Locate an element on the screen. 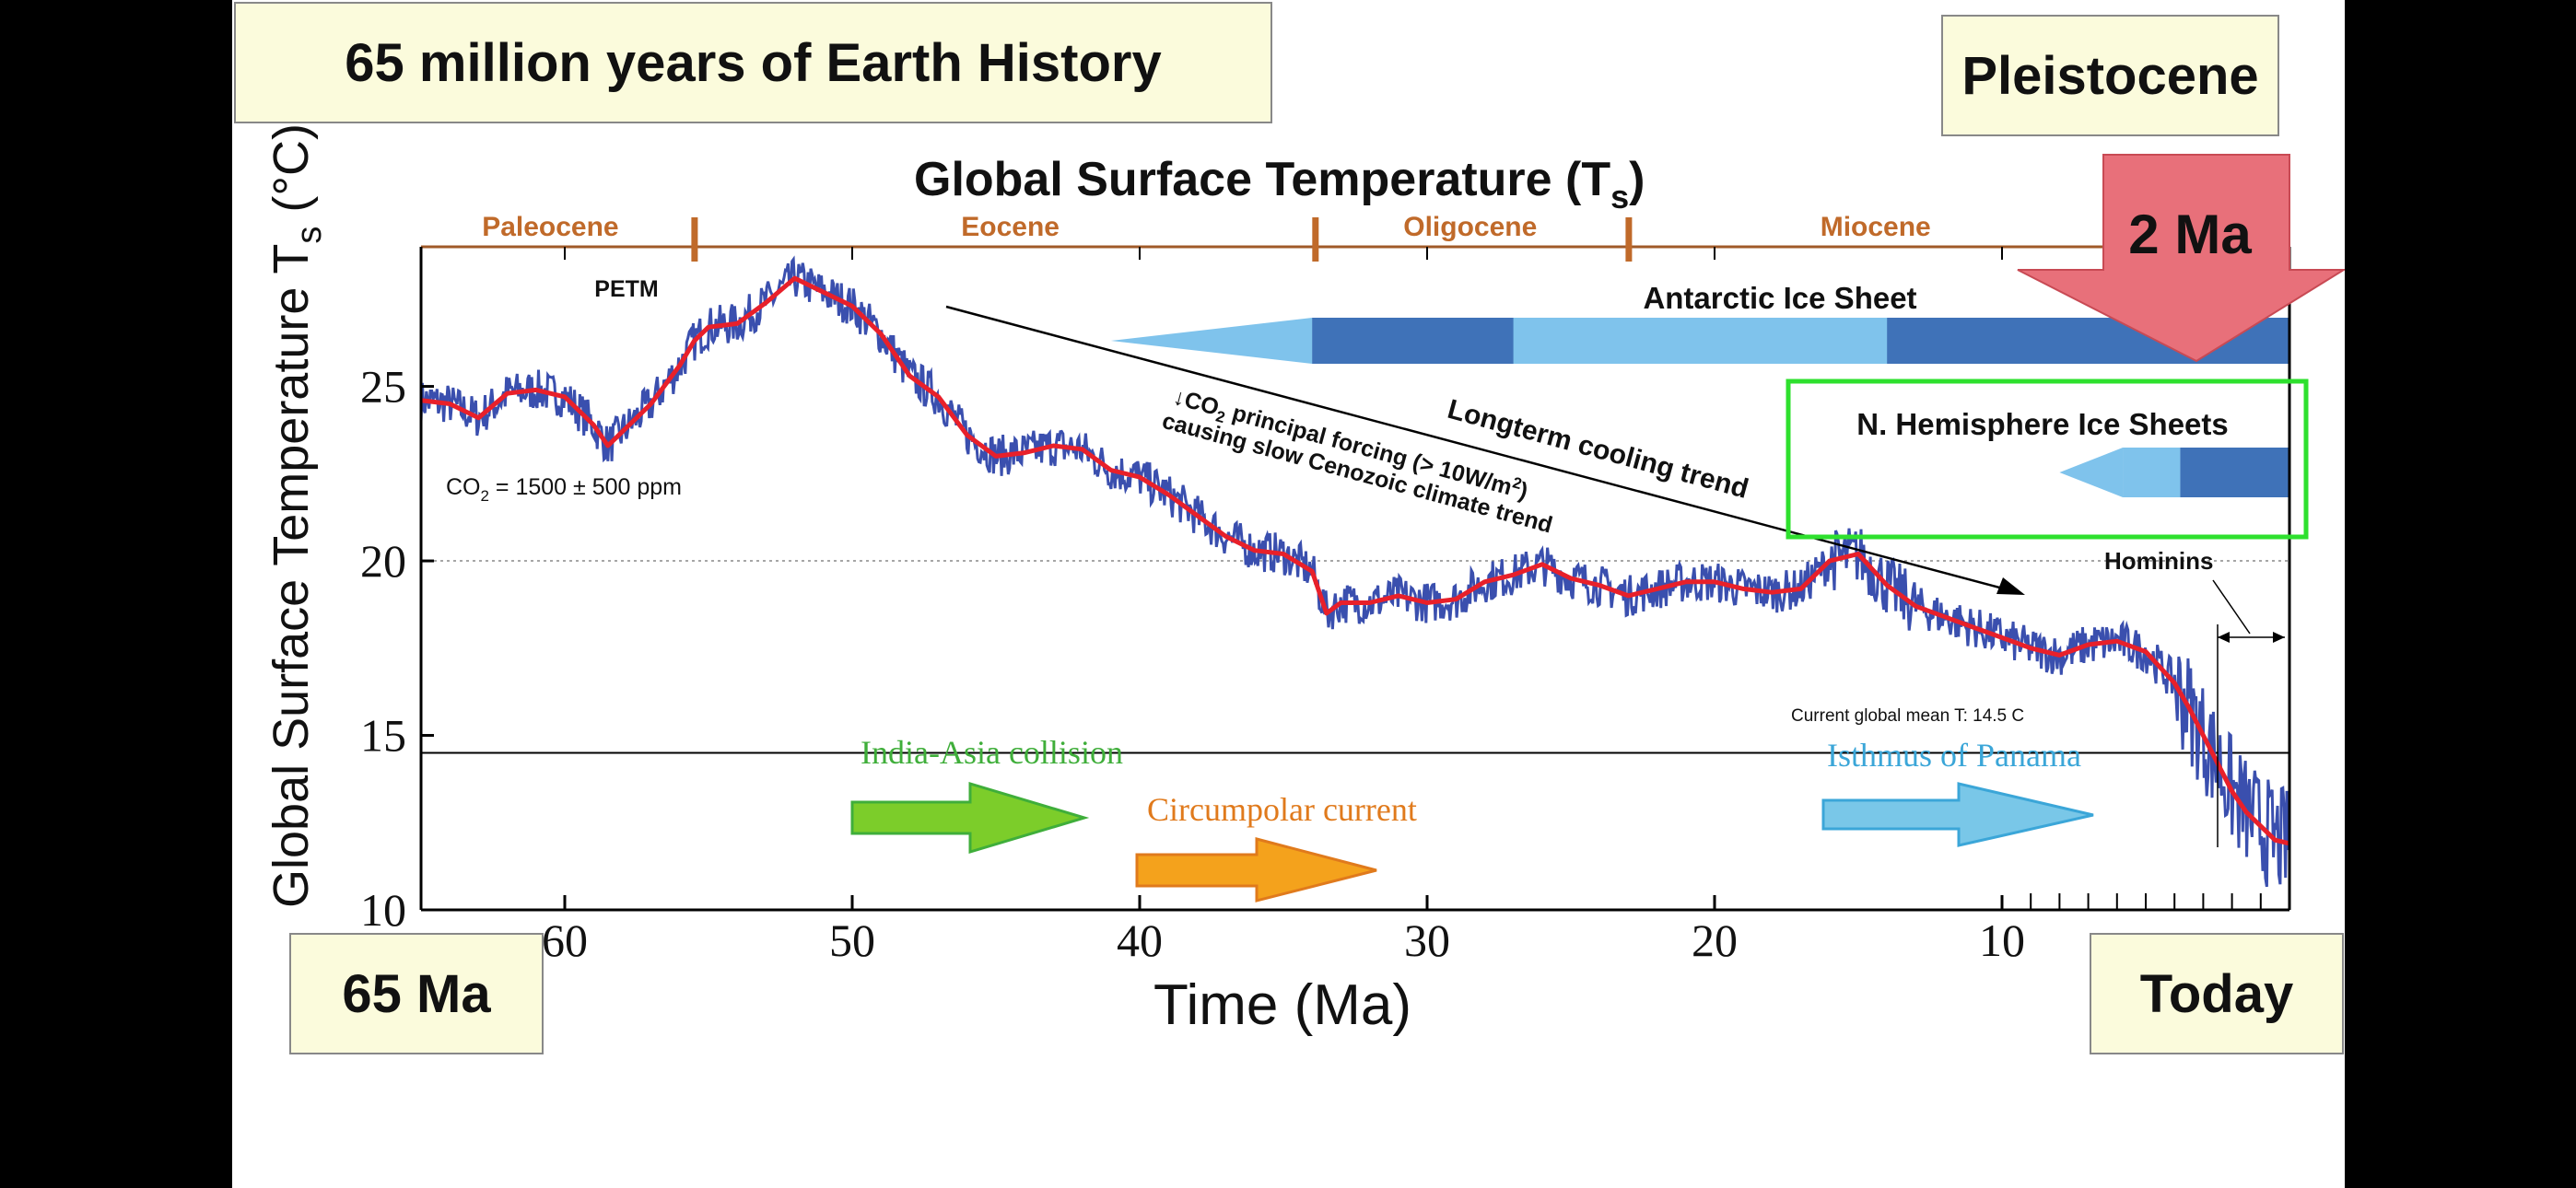 The height and width of the screenshot is (1188, 2576). today-label: Today is located at coordinates (2217, 993).